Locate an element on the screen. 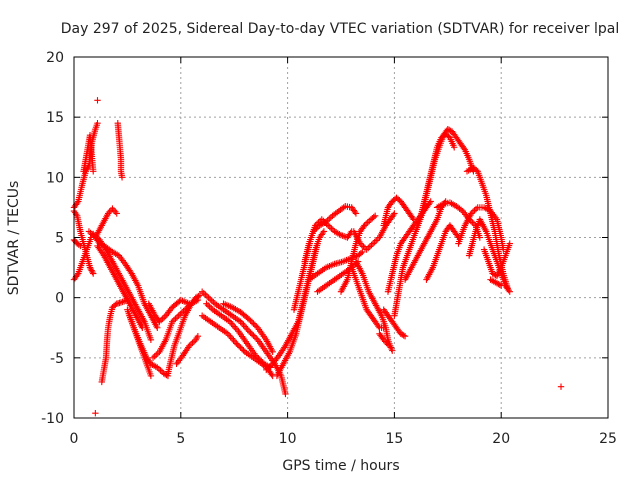 This screenshot has height=480, width=640. x-tick-label: 10 is located at coordinates (288, 439).